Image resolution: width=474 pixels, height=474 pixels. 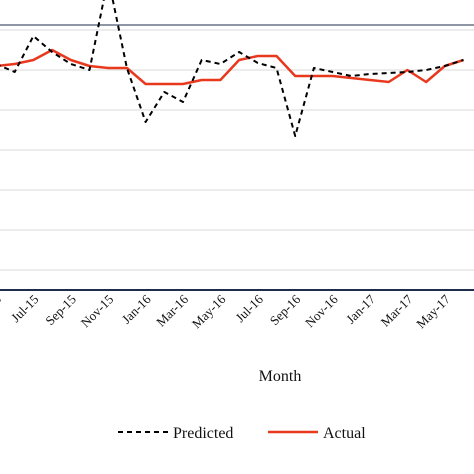 What do you see at coordinates (60, 310) in the screenshot?
I see `x-tick-label: Sep-15` at bounding box center [60, 310].